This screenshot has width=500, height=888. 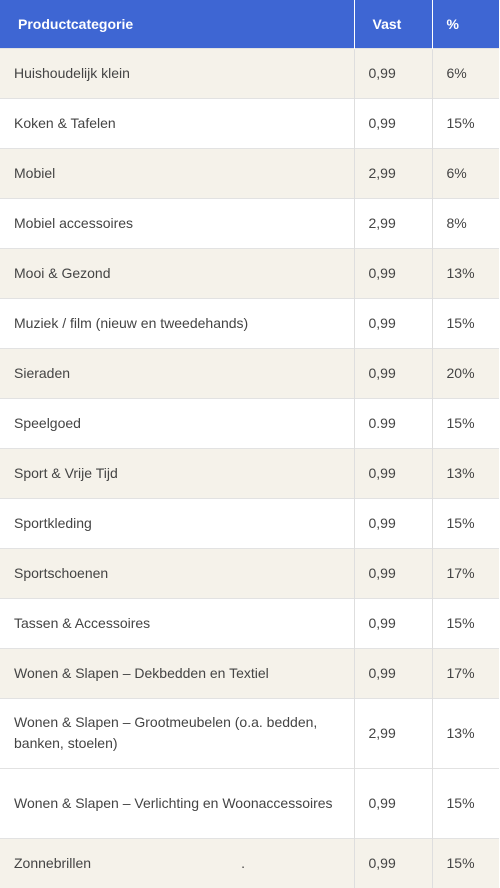 I want to click on category-cell: Huishoudelijk klein, so click(x=177, y=72).